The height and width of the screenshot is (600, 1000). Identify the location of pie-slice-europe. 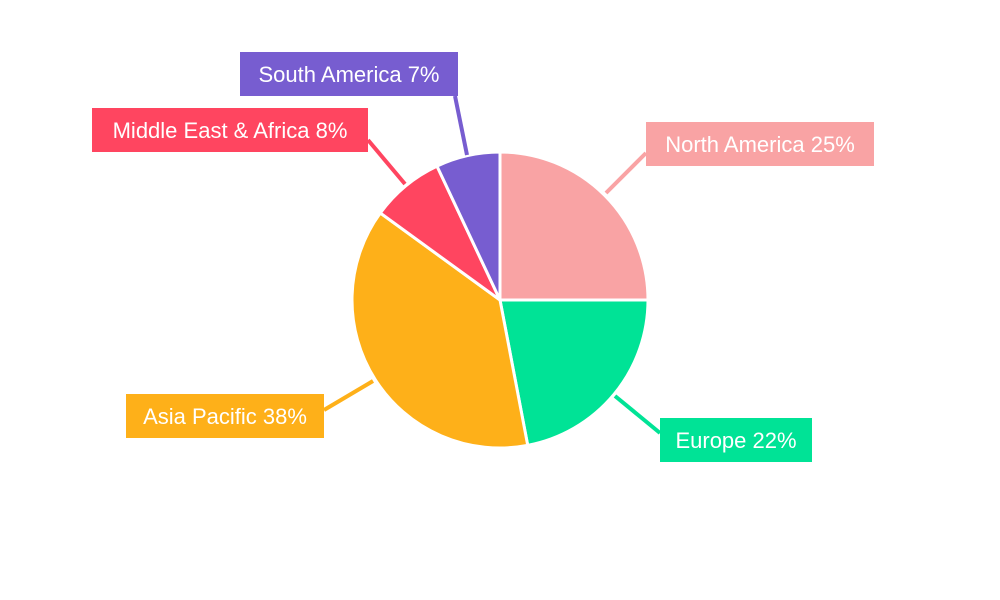
(574, 373).